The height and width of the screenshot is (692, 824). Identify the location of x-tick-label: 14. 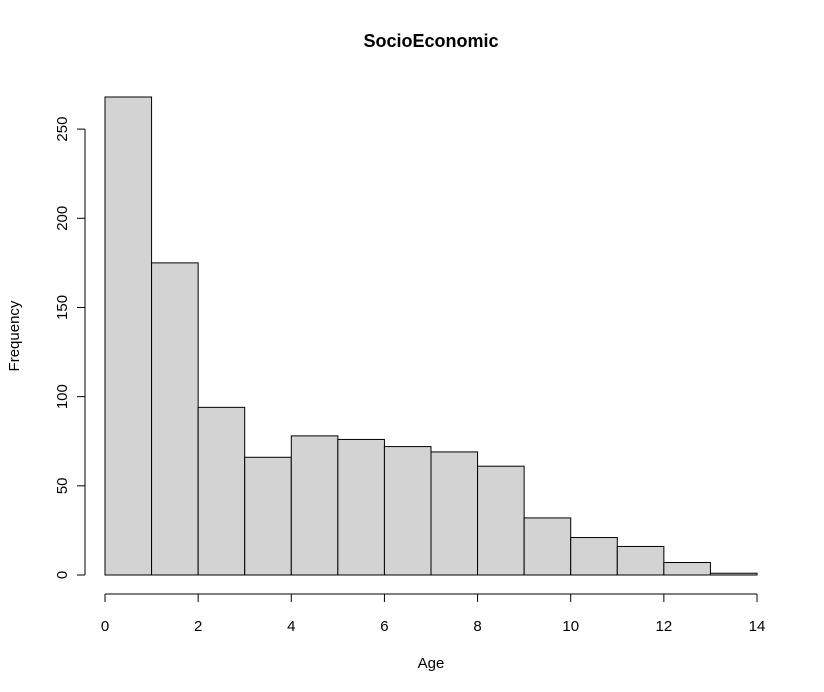
(757, 626).